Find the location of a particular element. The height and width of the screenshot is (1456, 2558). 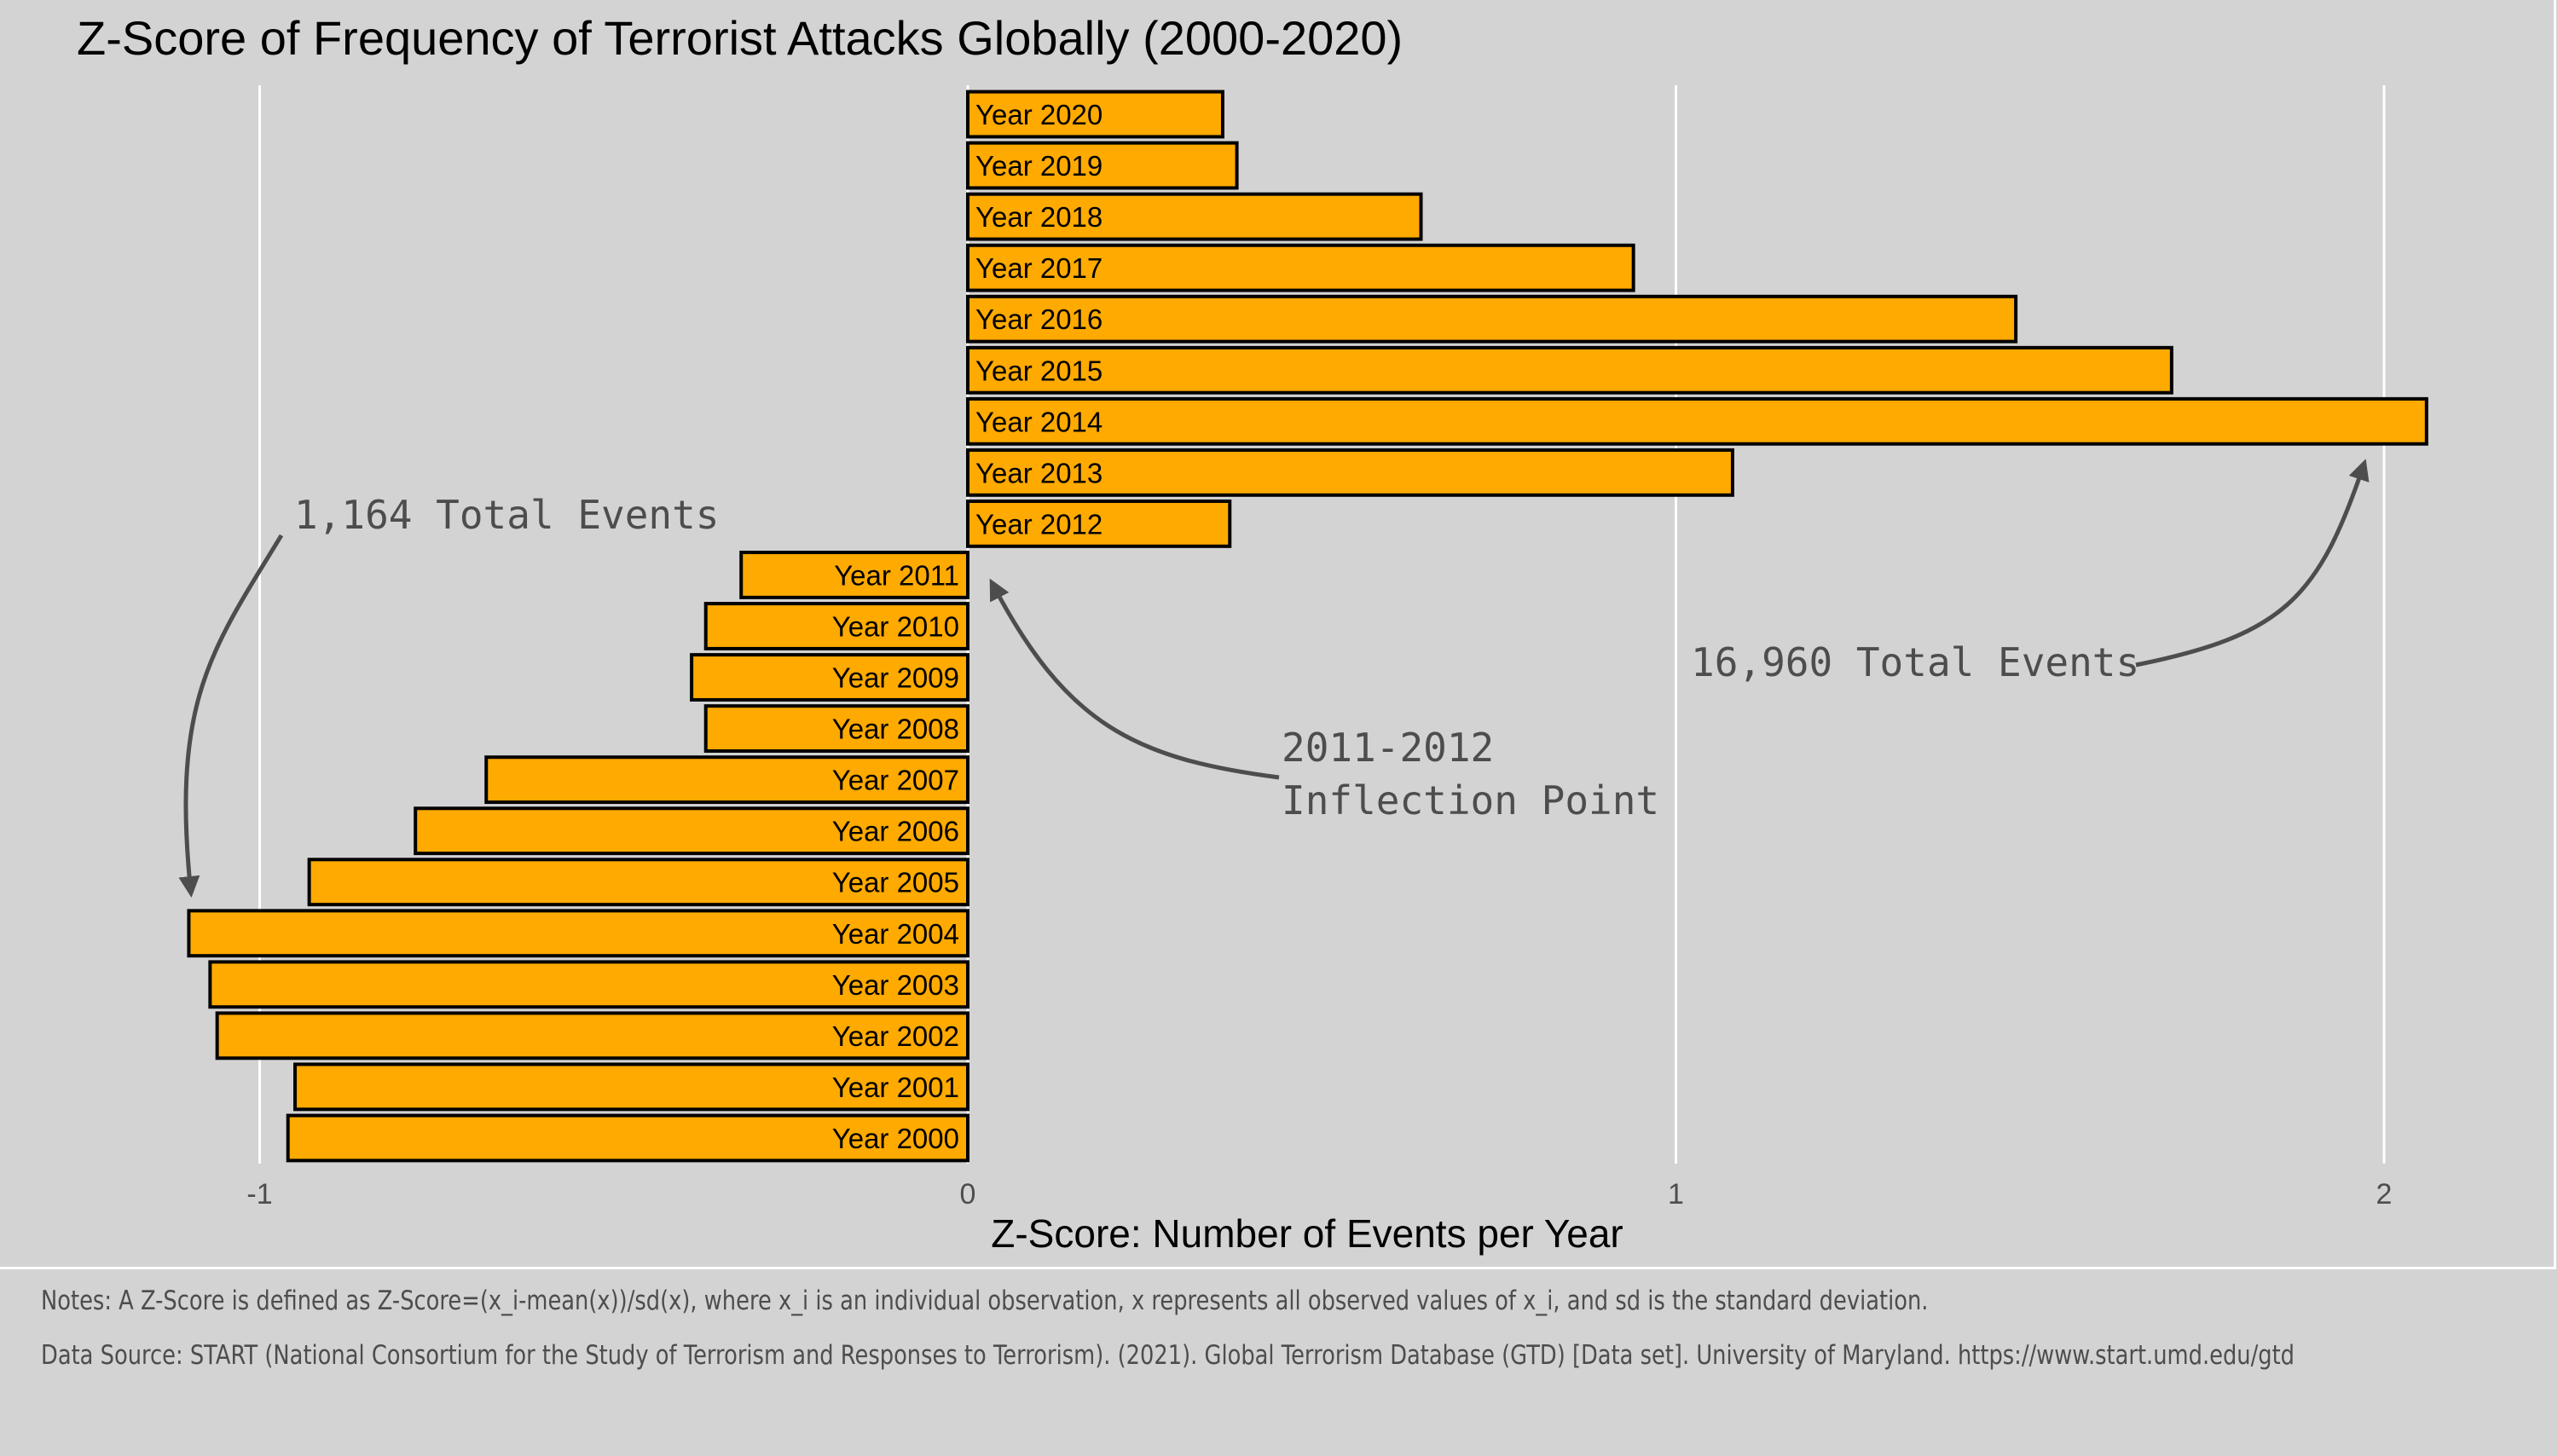

bar-label: Year 2009 is located at coordinates (895, 678).